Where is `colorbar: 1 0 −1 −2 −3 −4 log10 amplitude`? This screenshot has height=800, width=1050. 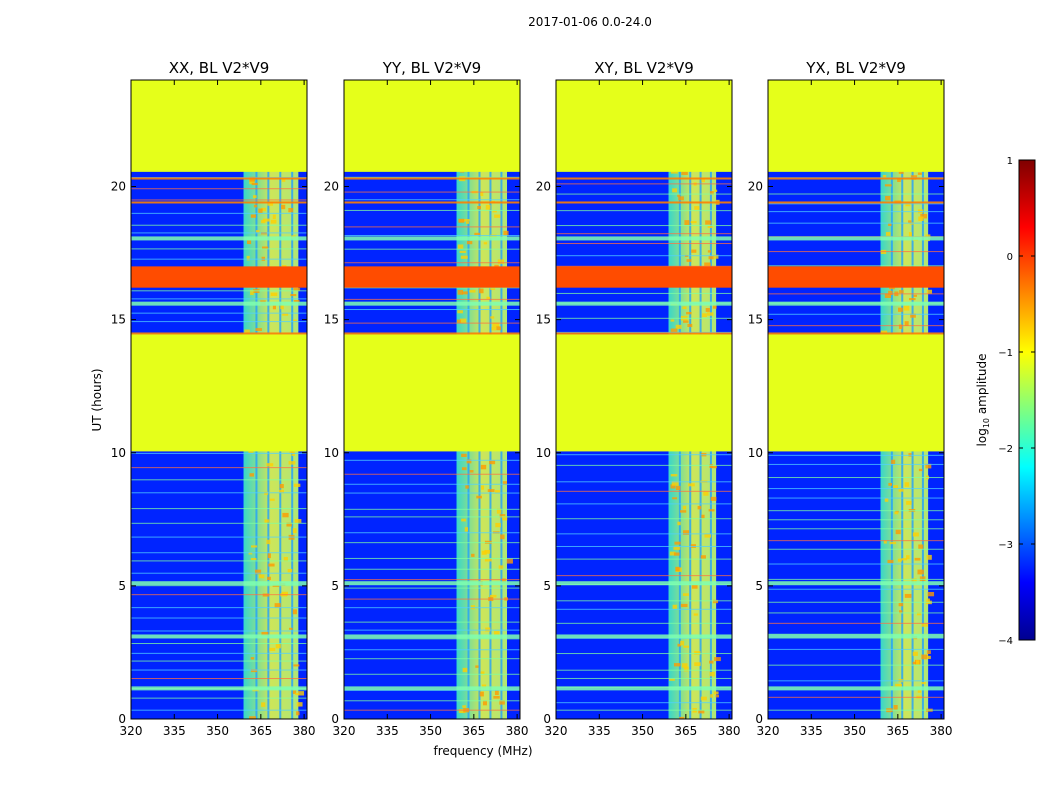
colorbar: 1 0 −1 −2 −3 −4 log10 amplitude is located at coordinates (1005, 401).